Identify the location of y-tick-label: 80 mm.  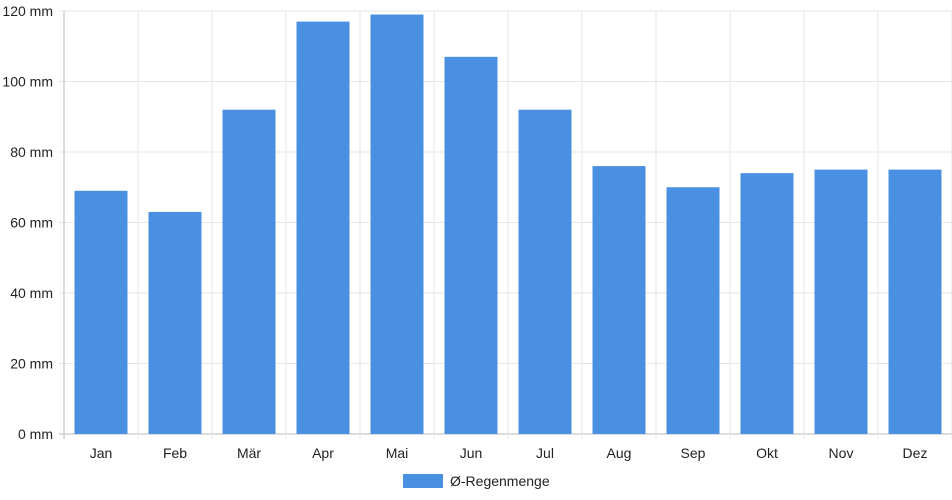
(31, 152).